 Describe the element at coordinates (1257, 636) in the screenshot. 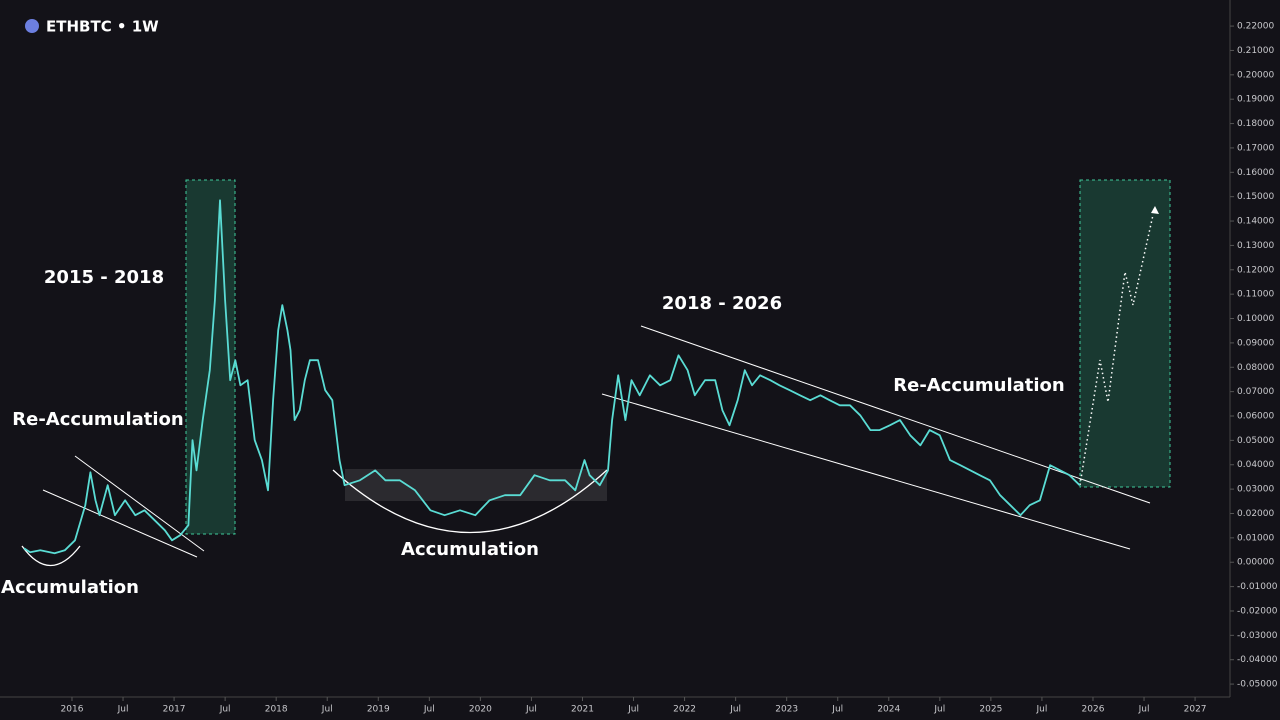

I see `y-tick-label: -0.03000` at that location.